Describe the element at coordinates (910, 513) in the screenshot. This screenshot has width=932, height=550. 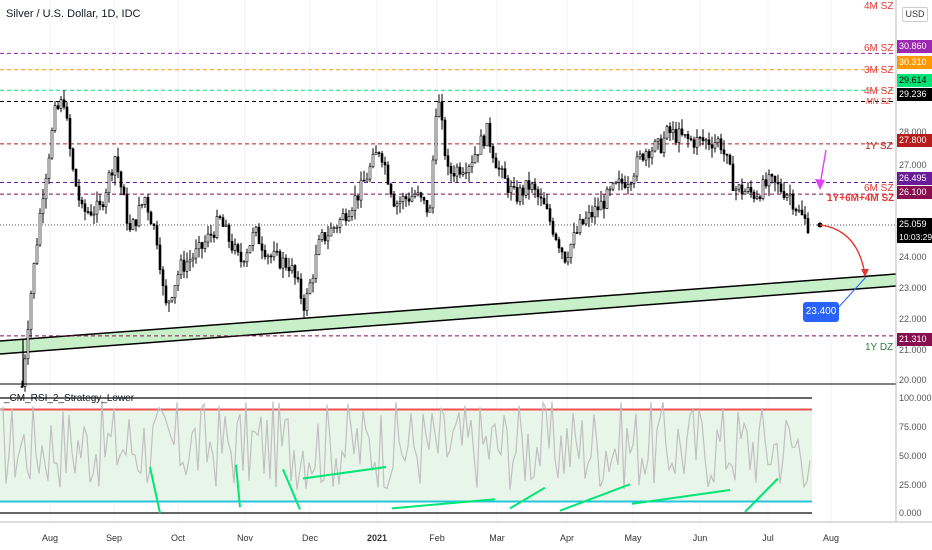
I see `rsi-tick: 0.000` at that location.